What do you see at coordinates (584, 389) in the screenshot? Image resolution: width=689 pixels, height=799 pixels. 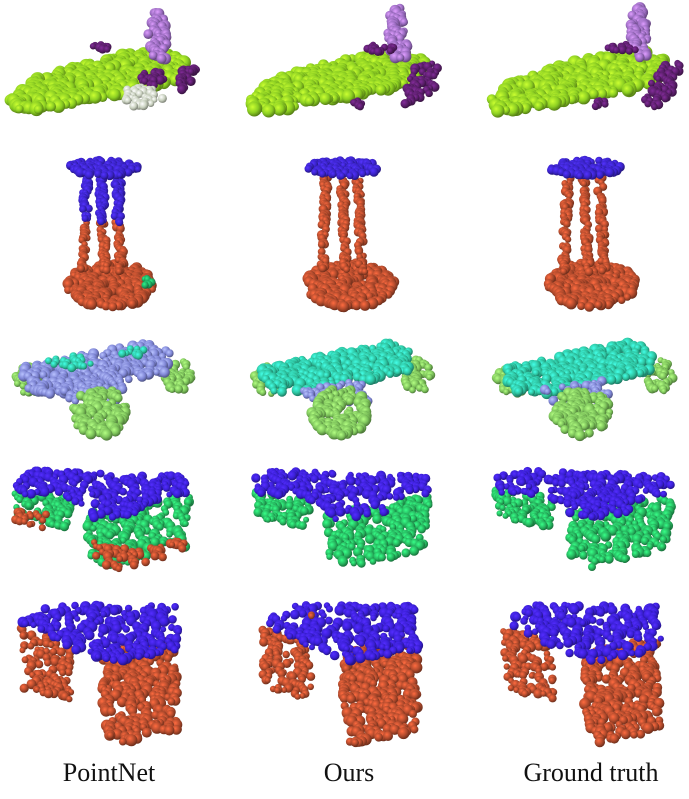 I see `cell-car-ground-truth` at bounding box center [584, 389].